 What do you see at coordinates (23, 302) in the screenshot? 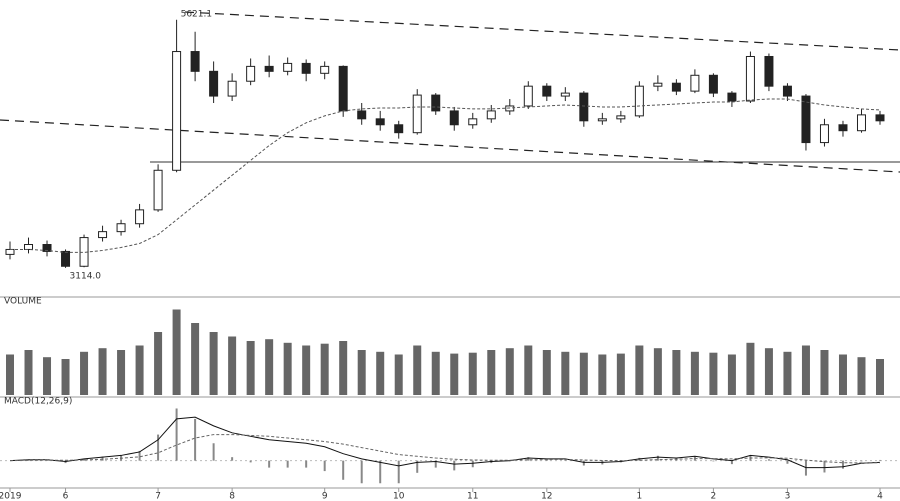
I see `volume-title: VOLUME` at bounding box center [23, 302].